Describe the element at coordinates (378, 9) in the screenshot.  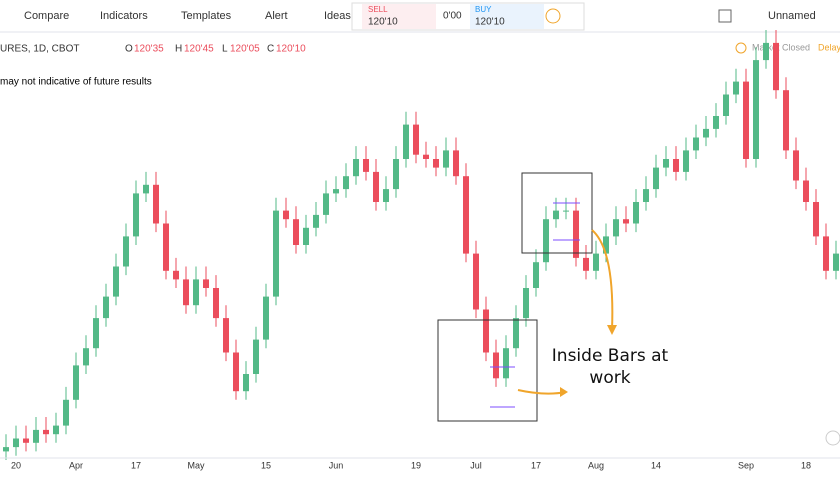
I see `sell-label: SELL` at that location.